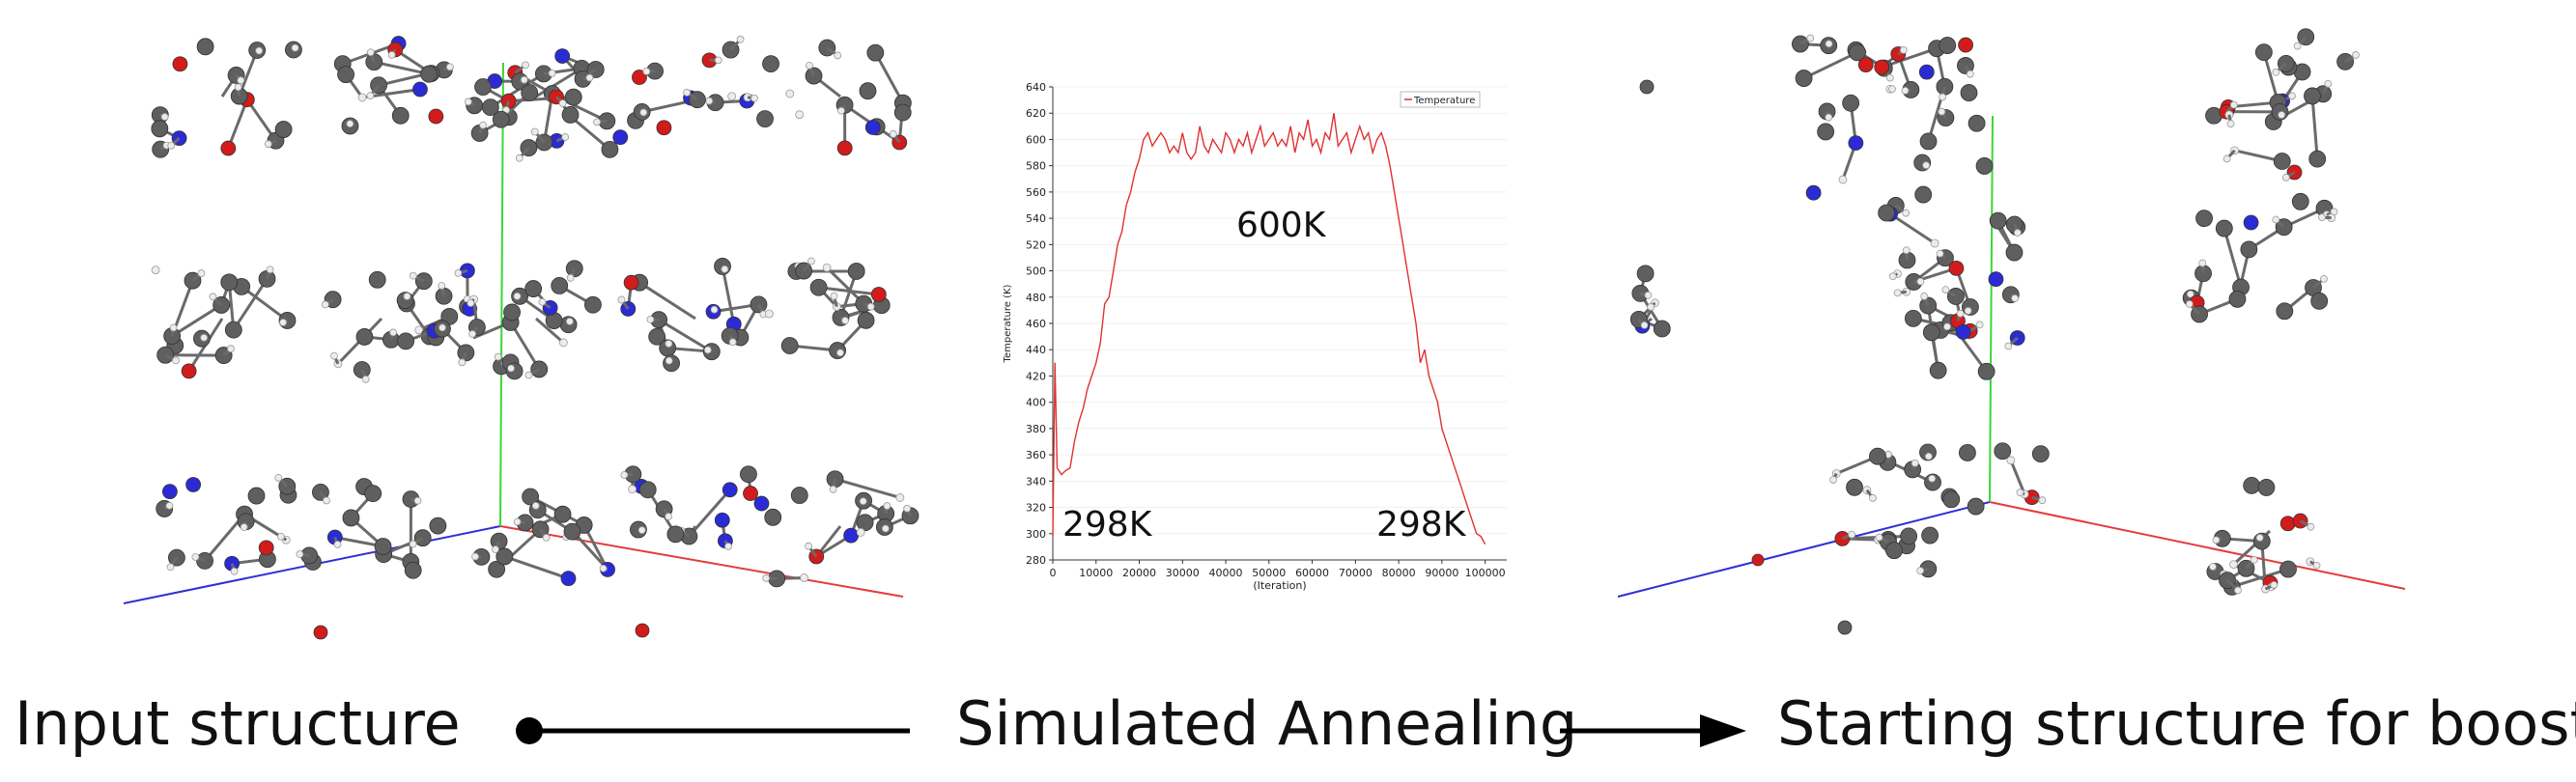 This screenshot has height=782, width=2576. I want to click on y-tick-label: 600, so click(1036, 139).